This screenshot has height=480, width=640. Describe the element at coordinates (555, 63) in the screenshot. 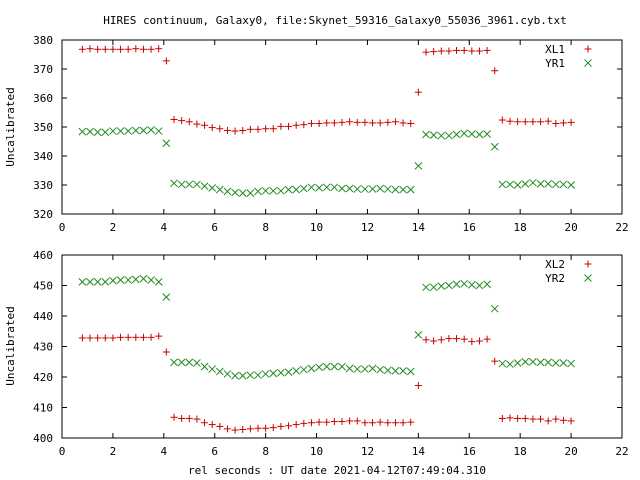

I see `top-legend-label-YR1: YR1` at that location.